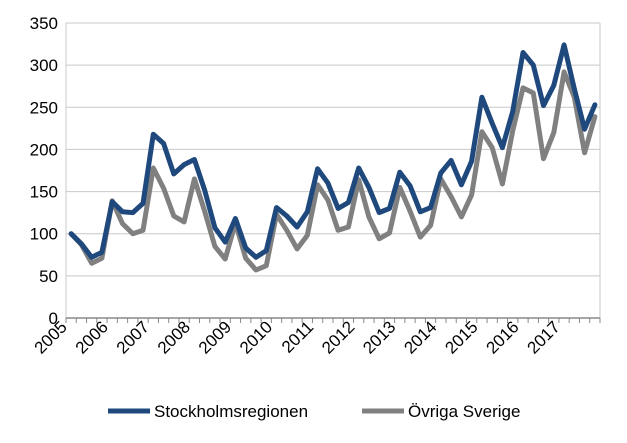 This screenshot has height=443, width=627. Describe the element at coordinates (51, 337) in the screenshot. I see `x-tick-label-2005: 2005` at that location.